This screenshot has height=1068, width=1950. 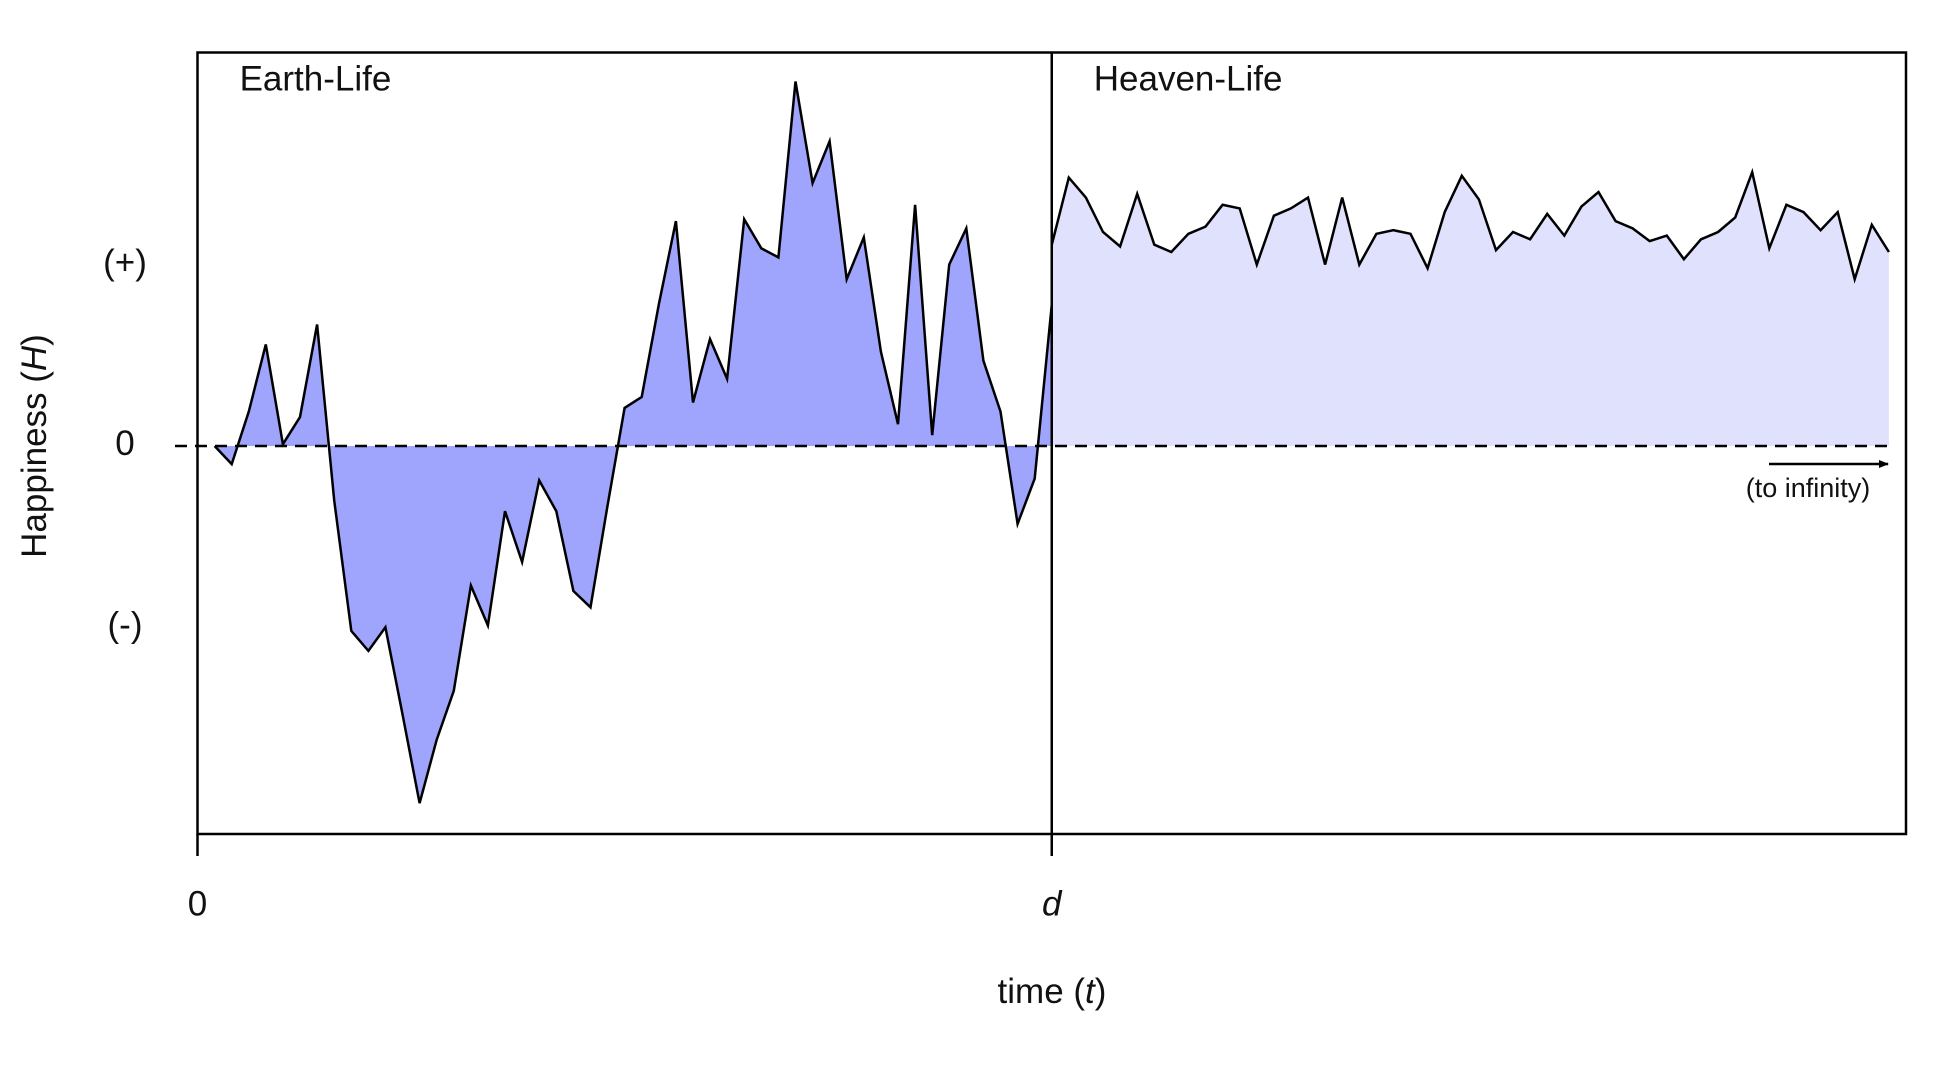 I want to click on y-label-text: Happiness (, so click(x=34, y=464).